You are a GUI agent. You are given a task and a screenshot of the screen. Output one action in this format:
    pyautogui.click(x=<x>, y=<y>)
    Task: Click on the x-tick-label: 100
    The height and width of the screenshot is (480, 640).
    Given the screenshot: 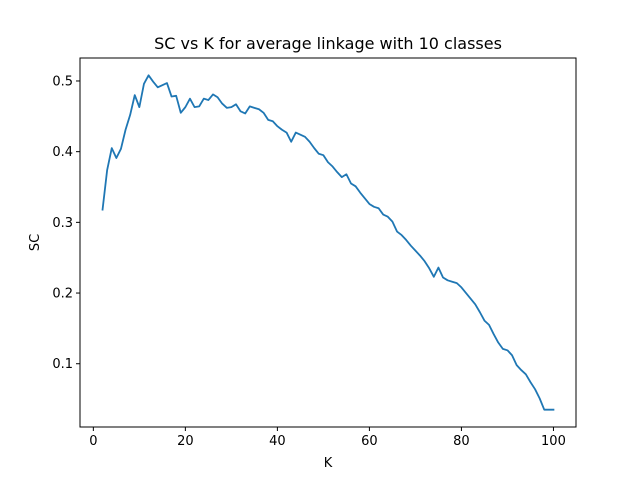 What is the action you would take?
    pyautogui.click(x=553, y=441)
    